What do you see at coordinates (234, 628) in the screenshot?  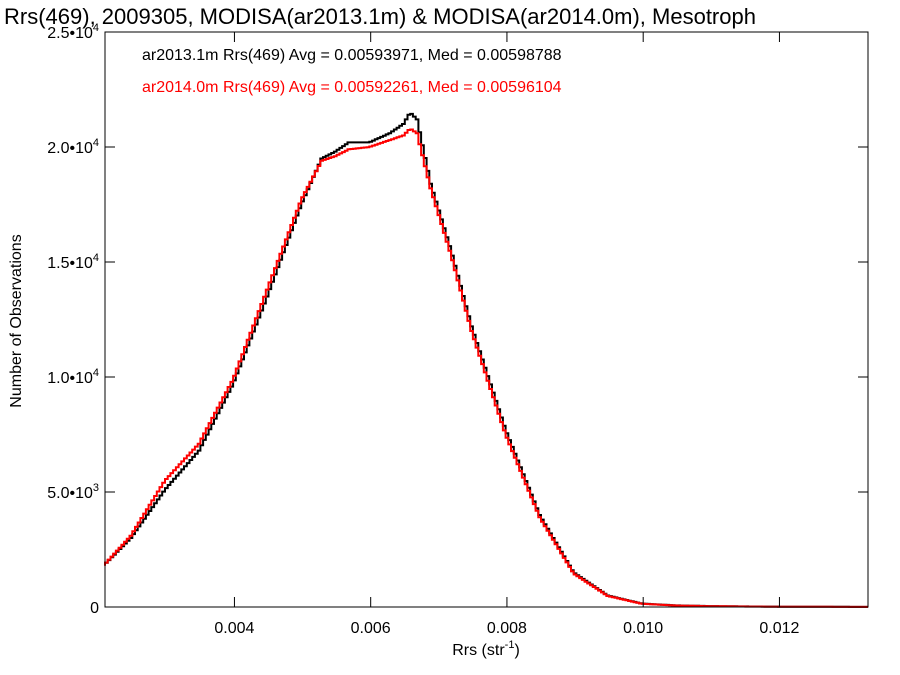 I see `x-tick-label: 0.004` at bounding box center [234, 628].